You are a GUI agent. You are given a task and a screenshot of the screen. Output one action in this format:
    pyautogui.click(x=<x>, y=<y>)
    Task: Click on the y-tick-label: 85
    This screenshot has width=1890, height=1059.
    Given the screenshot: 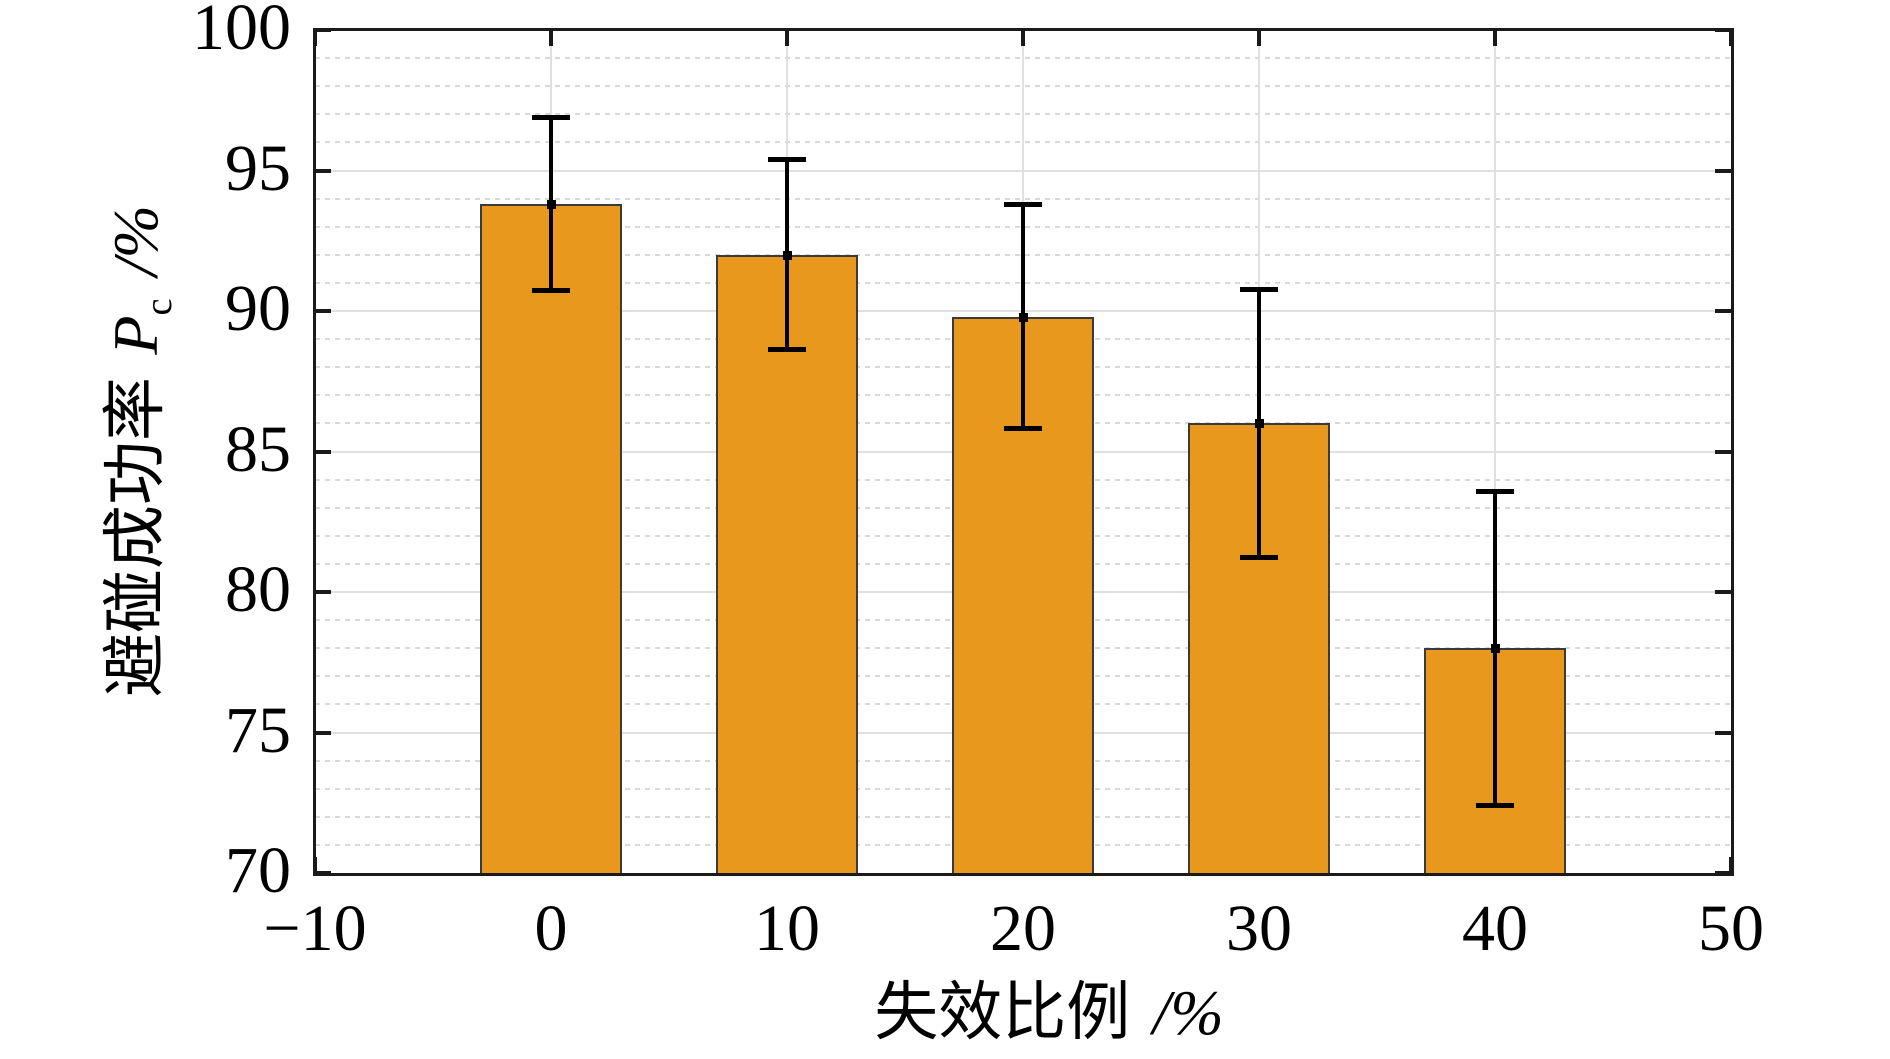 What is the action you would take?
    pyautogui.click(x=258, y=449)
    